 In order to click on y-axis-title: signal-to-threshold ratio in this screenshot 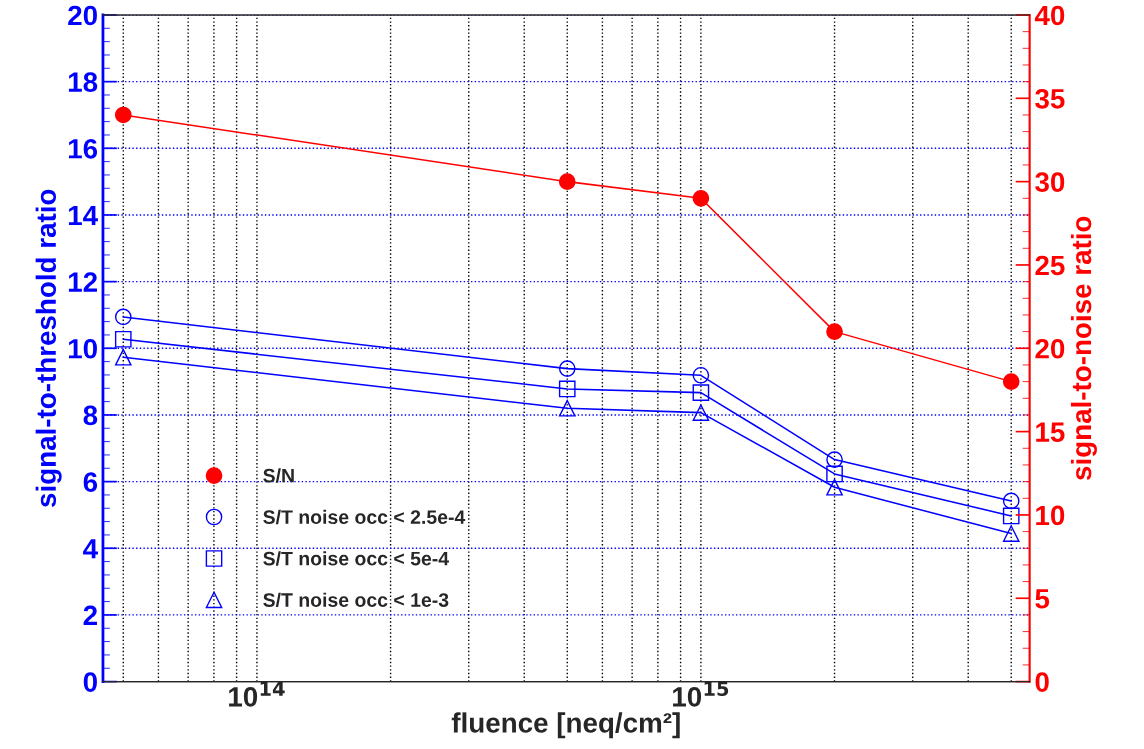, I will do `click(48, 348)`.